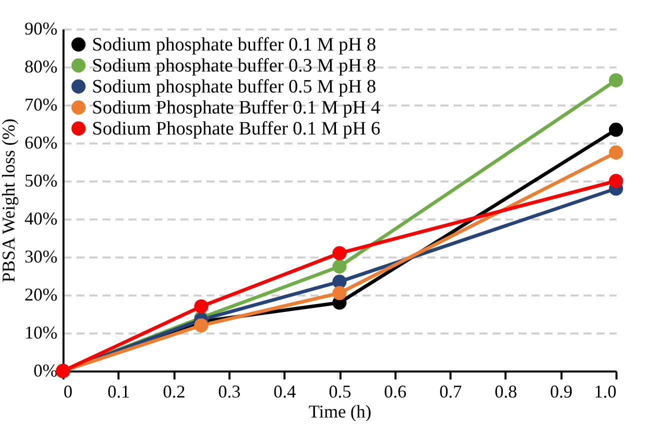  I want to click on x-tick-label: 0.6, so click(395, 392).